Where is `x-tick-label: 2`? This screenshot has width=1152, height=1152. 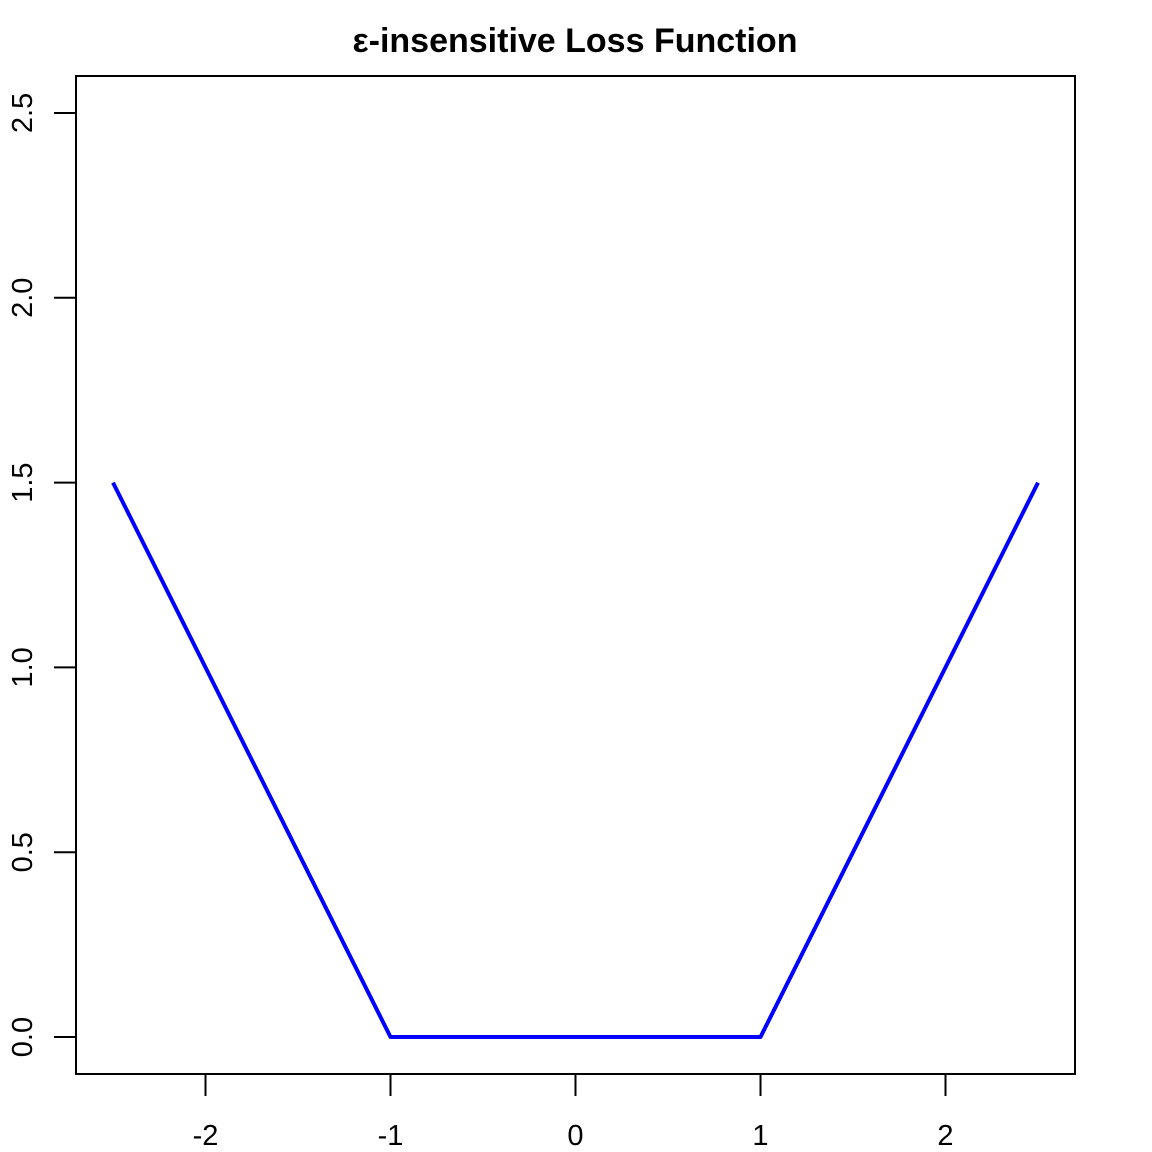
x-tick-label: 2 is located at coordinates (945, 1136).